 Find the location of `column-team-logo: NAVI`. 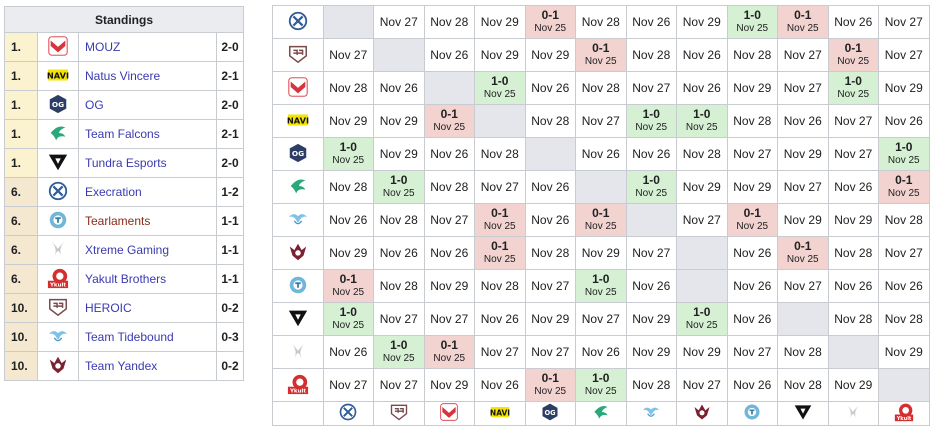

column-team-logo: NAVI is located at coordinates (500, 413).